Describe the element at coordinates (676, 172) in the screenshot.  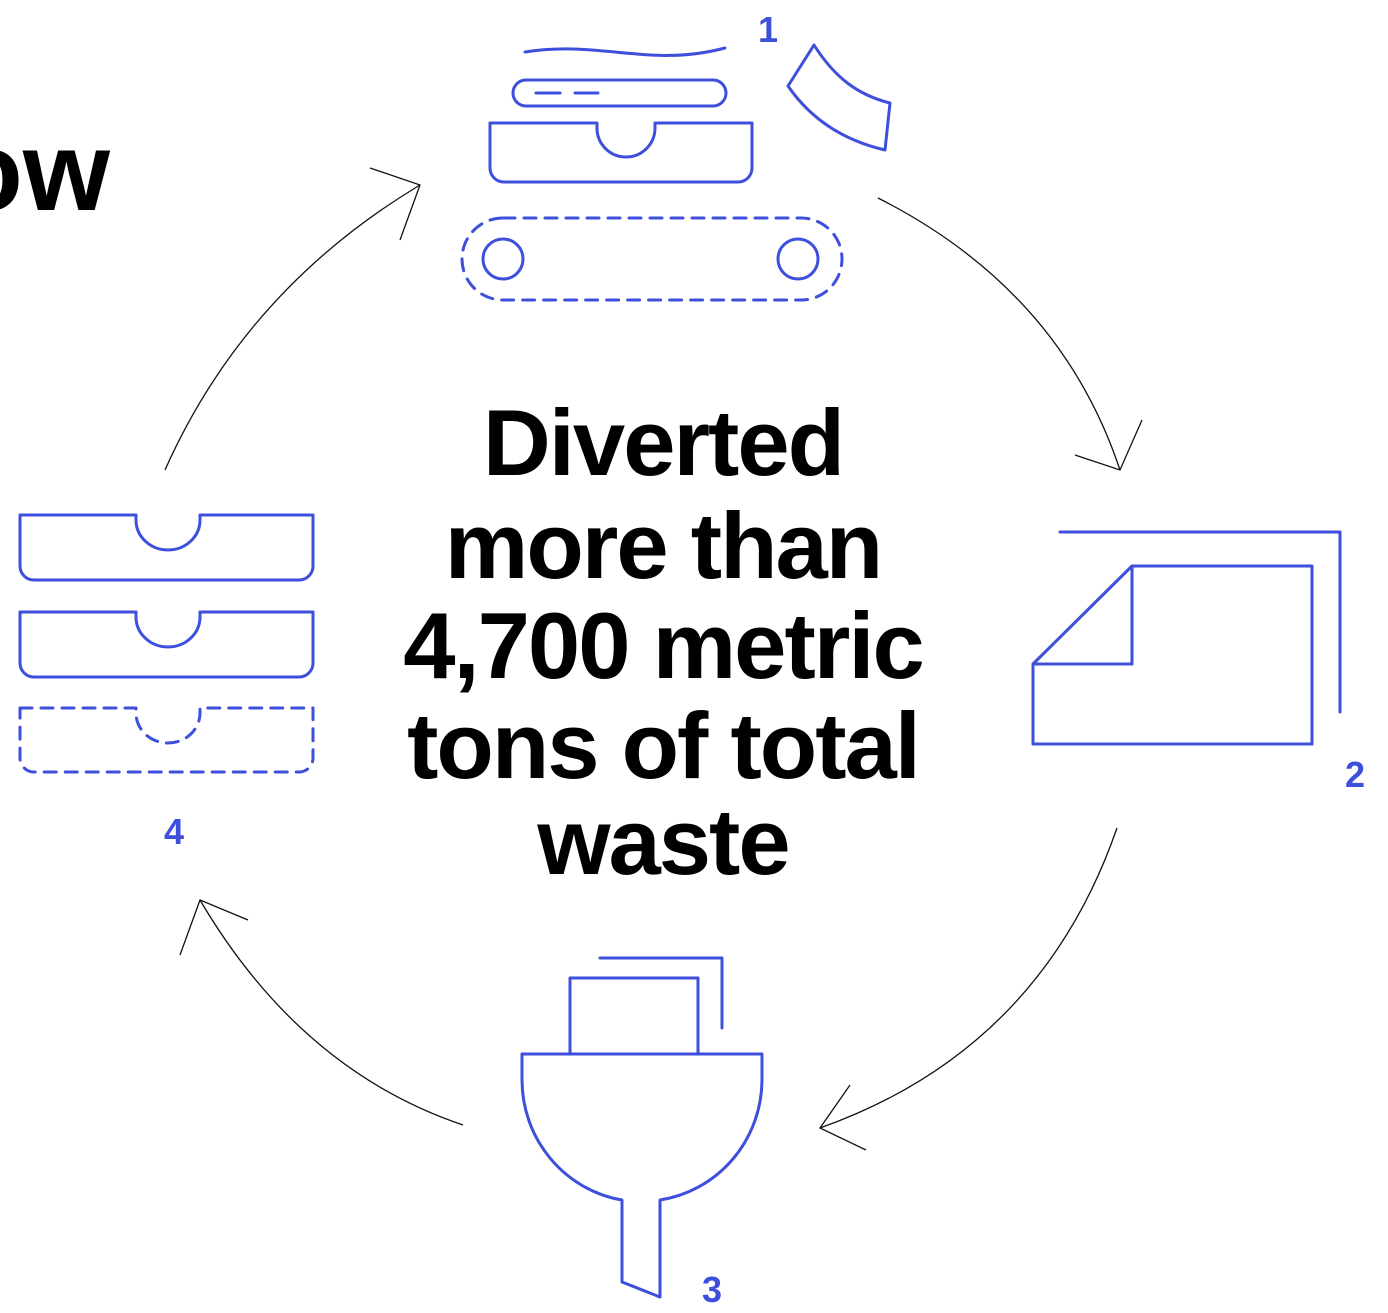
I see `step-1-icon` at that location.